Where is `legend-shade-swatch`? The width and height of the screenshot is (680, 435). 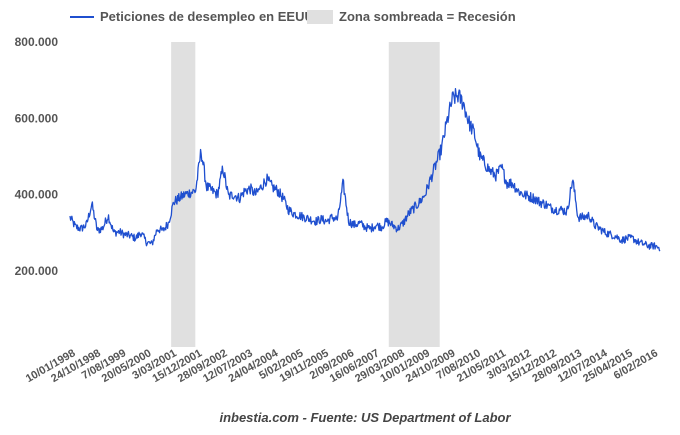 legend-shade-swatch is located at coordinates (320, 17).